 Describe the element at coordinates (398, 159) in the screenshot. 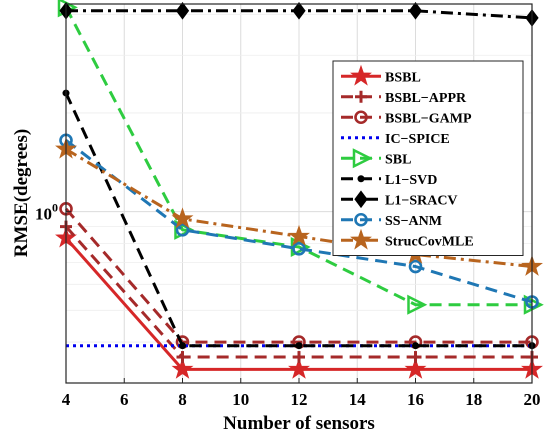

I see `legend-label: SBL` at that location.